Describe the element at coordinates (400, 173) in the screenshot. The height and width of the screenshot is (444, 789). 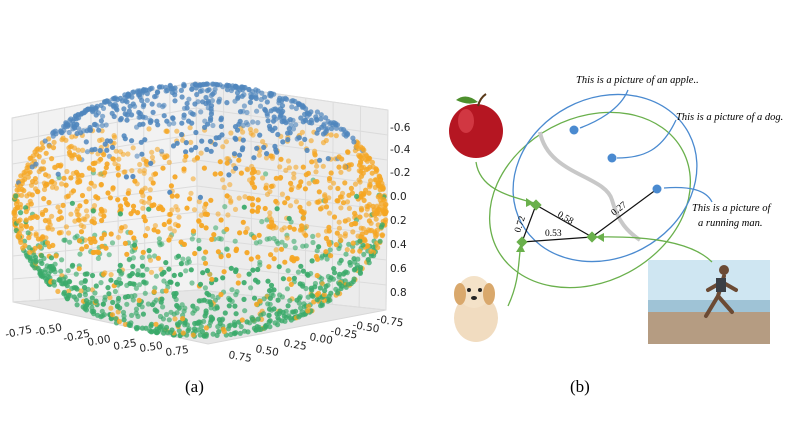
I see `z-tick: -0.2` at that location.